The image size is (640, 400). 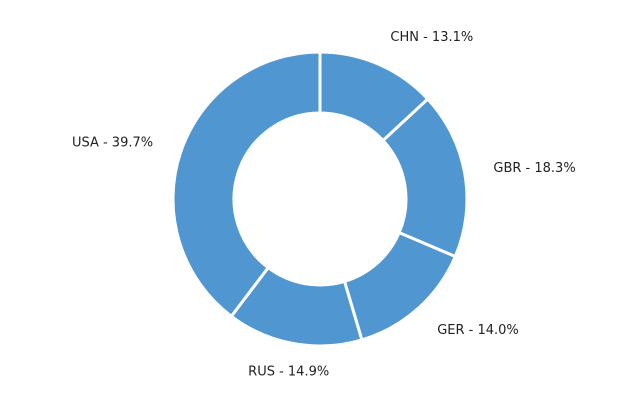 I want to click on slice-label-gbr: GBR - 18.3%, so click(x=534, y=168).